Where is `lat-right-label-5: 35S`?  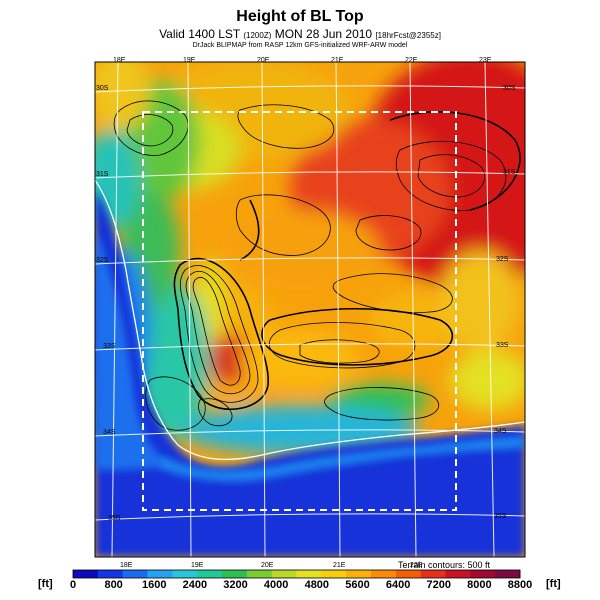 lat-right-label-5: 35S is located at coordinates (500, 516).